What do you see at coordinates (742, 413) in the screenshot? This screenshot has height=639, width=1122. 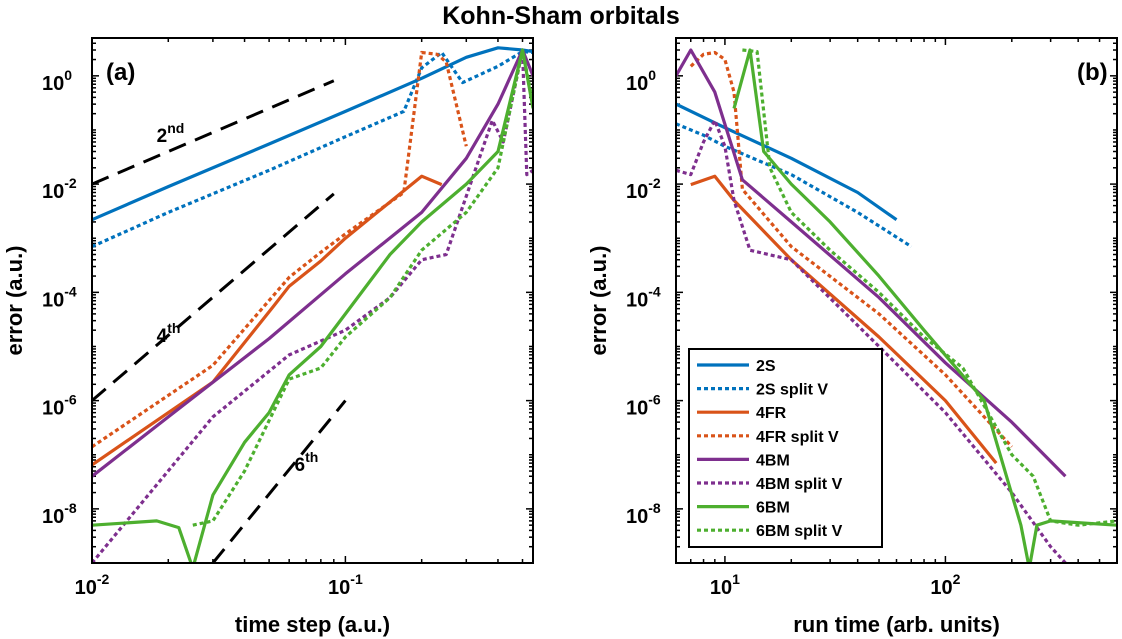 I see `legend-item-4fr: 4FR` at bounding box center [742, 413].